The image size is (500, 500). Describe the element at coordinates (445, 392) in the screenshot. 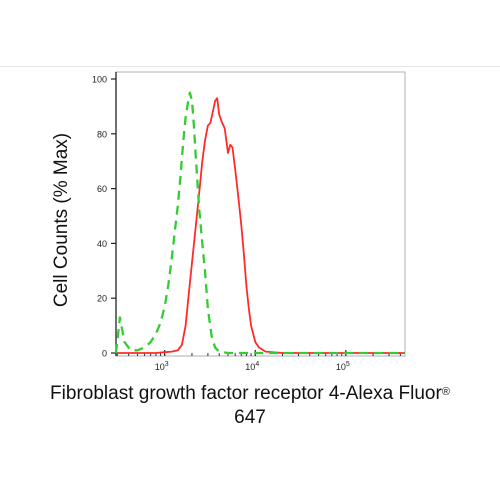

I see `x-axis-label-registered-mark: ®` at that location.